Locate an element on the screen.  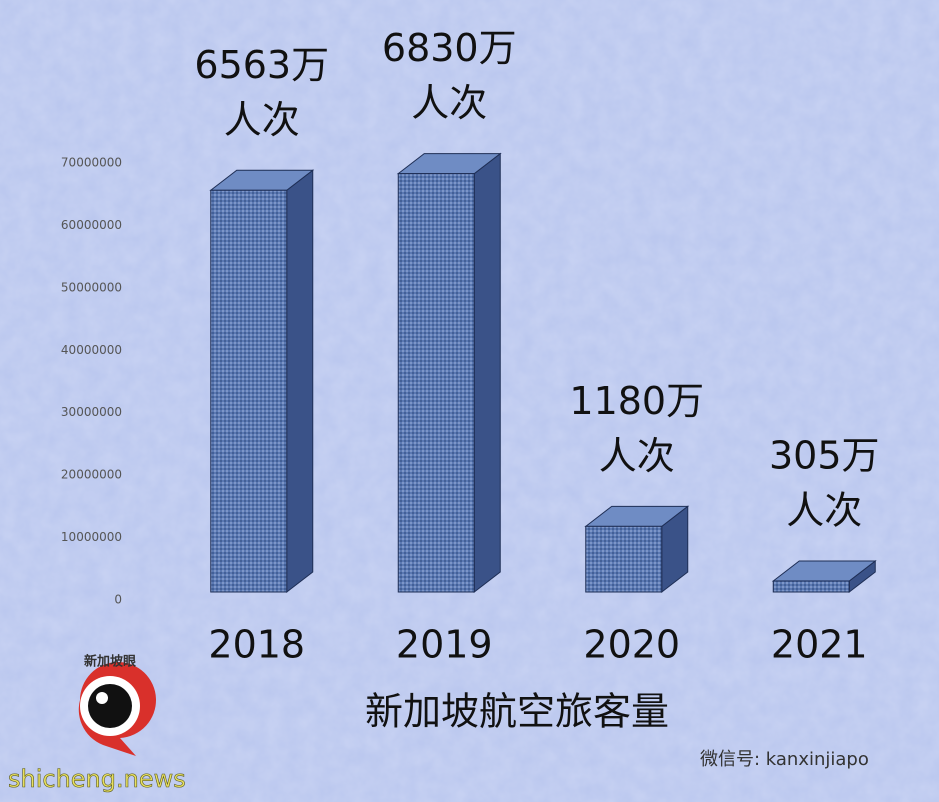
y-tick-label: 0 is located at coordinates (118, 600).